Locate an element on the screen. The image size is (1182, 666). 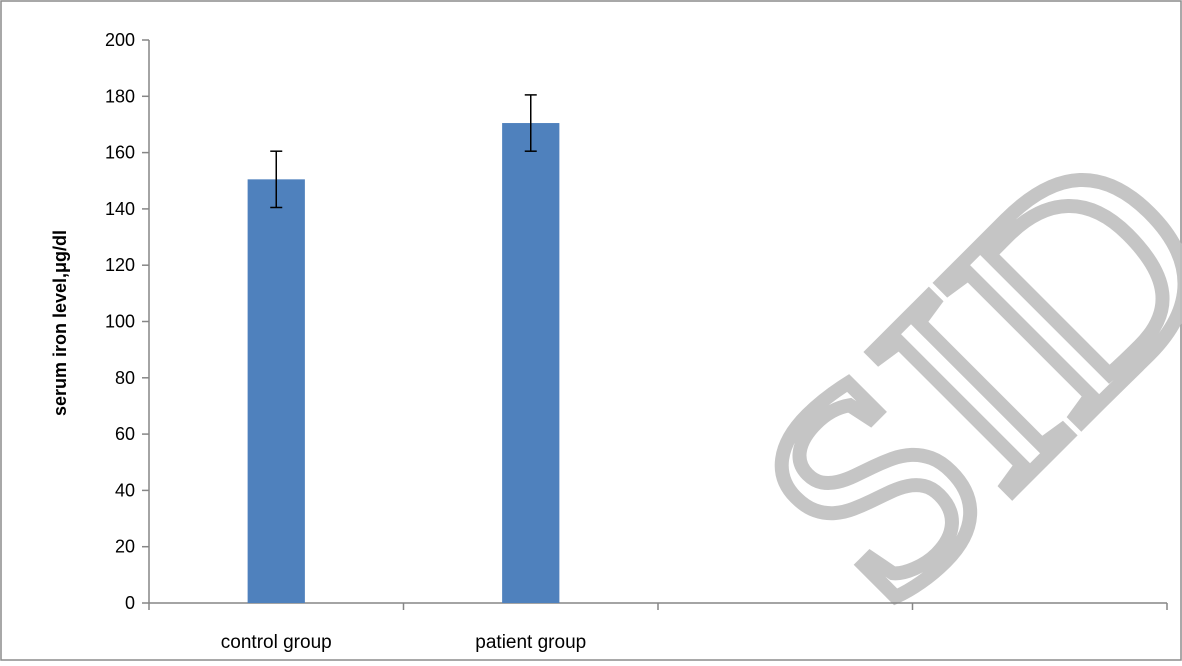
y-tick-label: 120 is located at coordinates (120, 265).